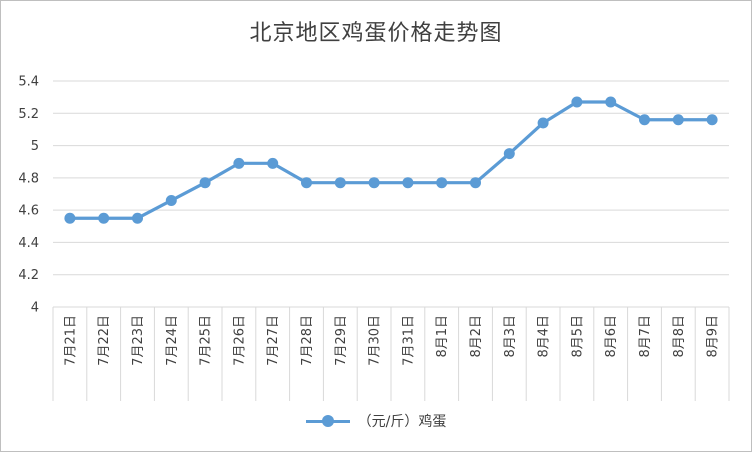  What do you see at coordinates (104, 340) in the screenshot?
I see `x-tick-label: 7月22日` at bounding box center [104, 340].